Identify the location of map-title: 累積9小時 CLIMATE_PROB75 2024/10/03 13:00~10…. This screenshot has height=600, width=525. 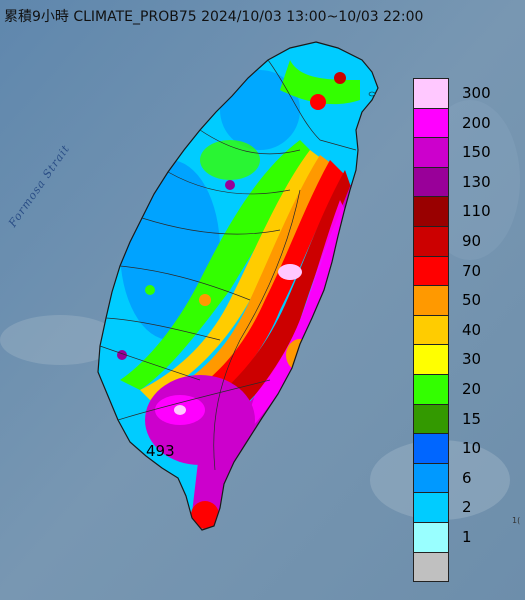
(214, 17).